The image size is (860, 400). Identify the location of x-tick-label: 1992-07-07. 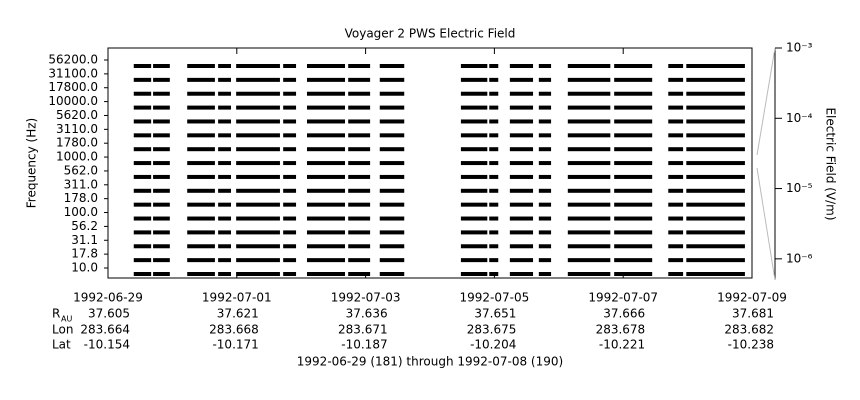
(623, 298).